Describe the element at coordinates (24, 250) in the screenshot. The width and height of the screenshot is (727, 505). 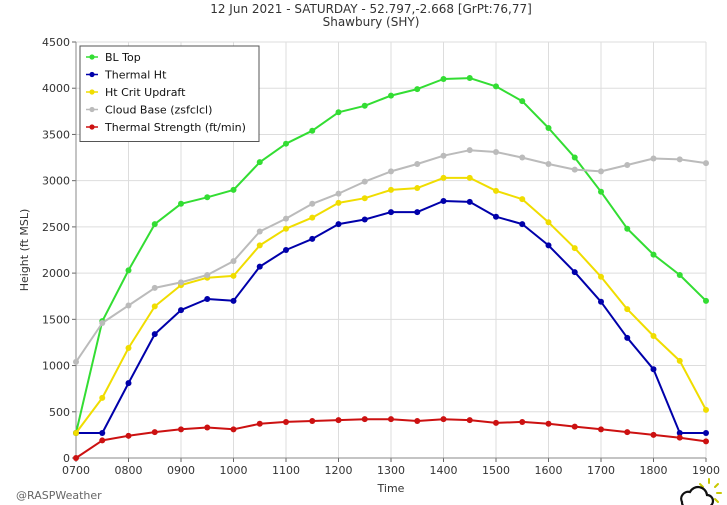
I see `y-axis-label: Height (ft MSL)` at that location.